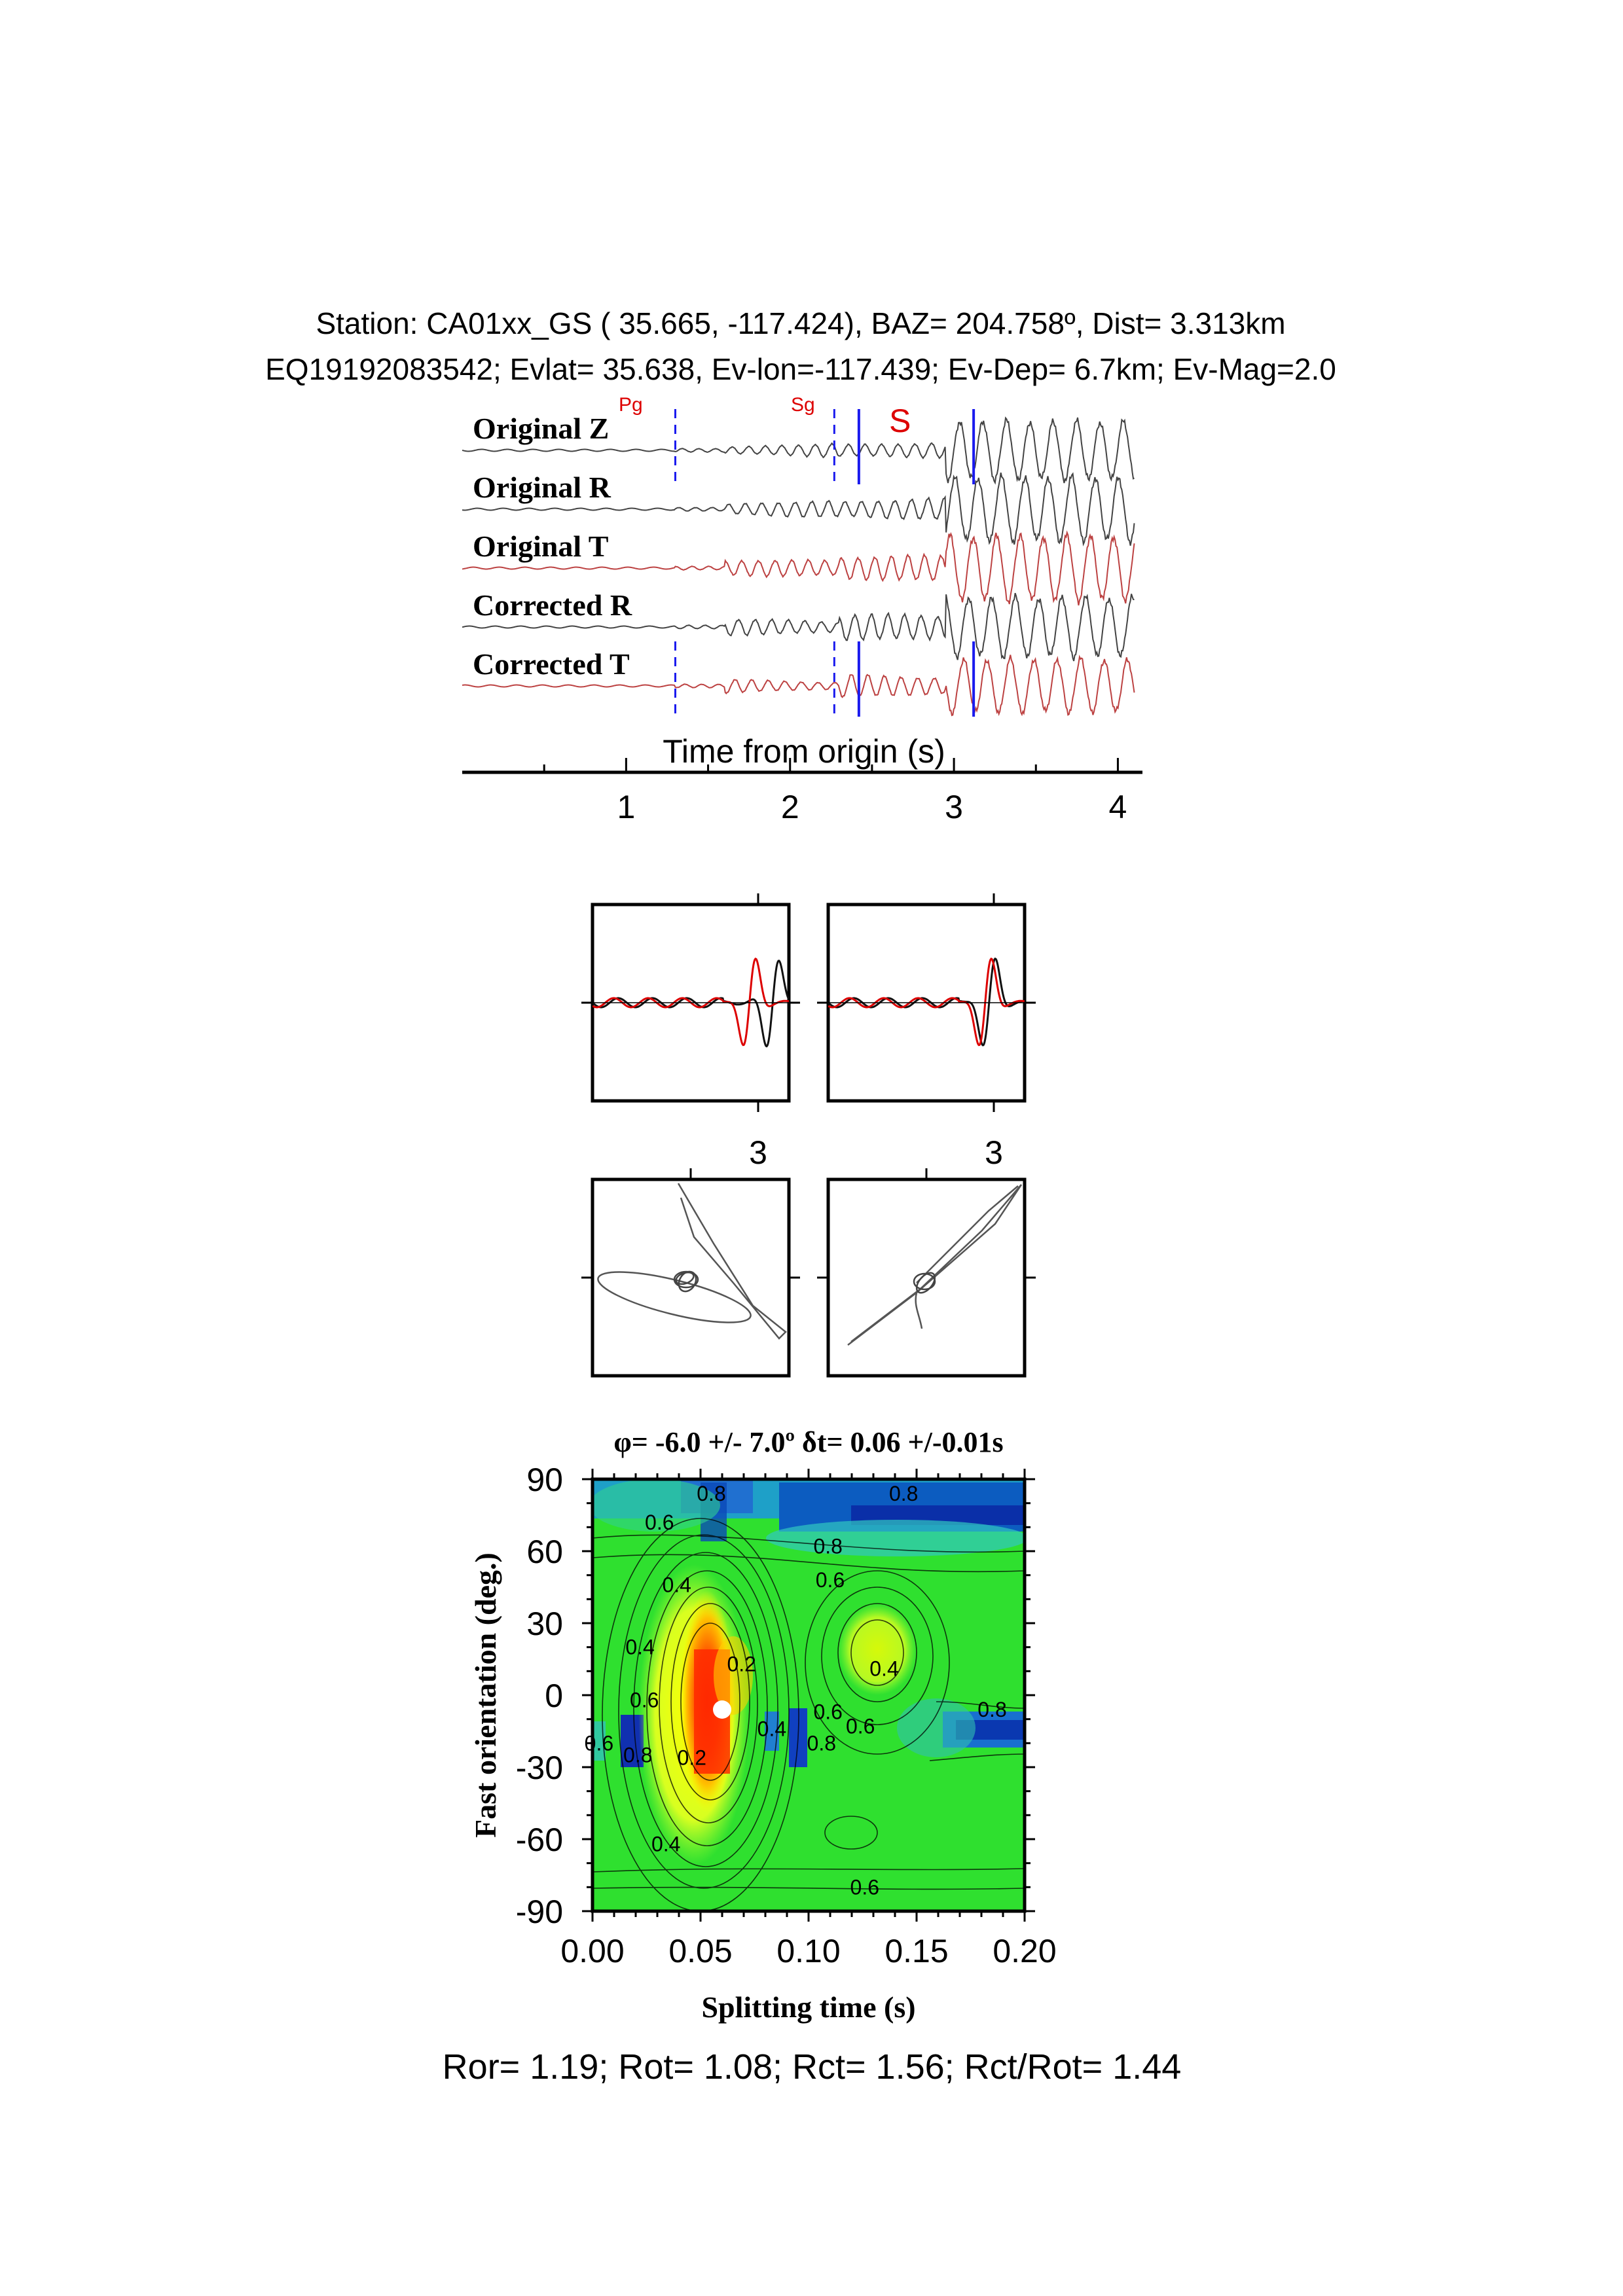 The width and height of the screenshot is (1623, 2296). What do you see at coordinates (994, 1152) in the screenshot?
I see `wave-box-corrected-tick-label: 3` at bounding box center [994, 1152].